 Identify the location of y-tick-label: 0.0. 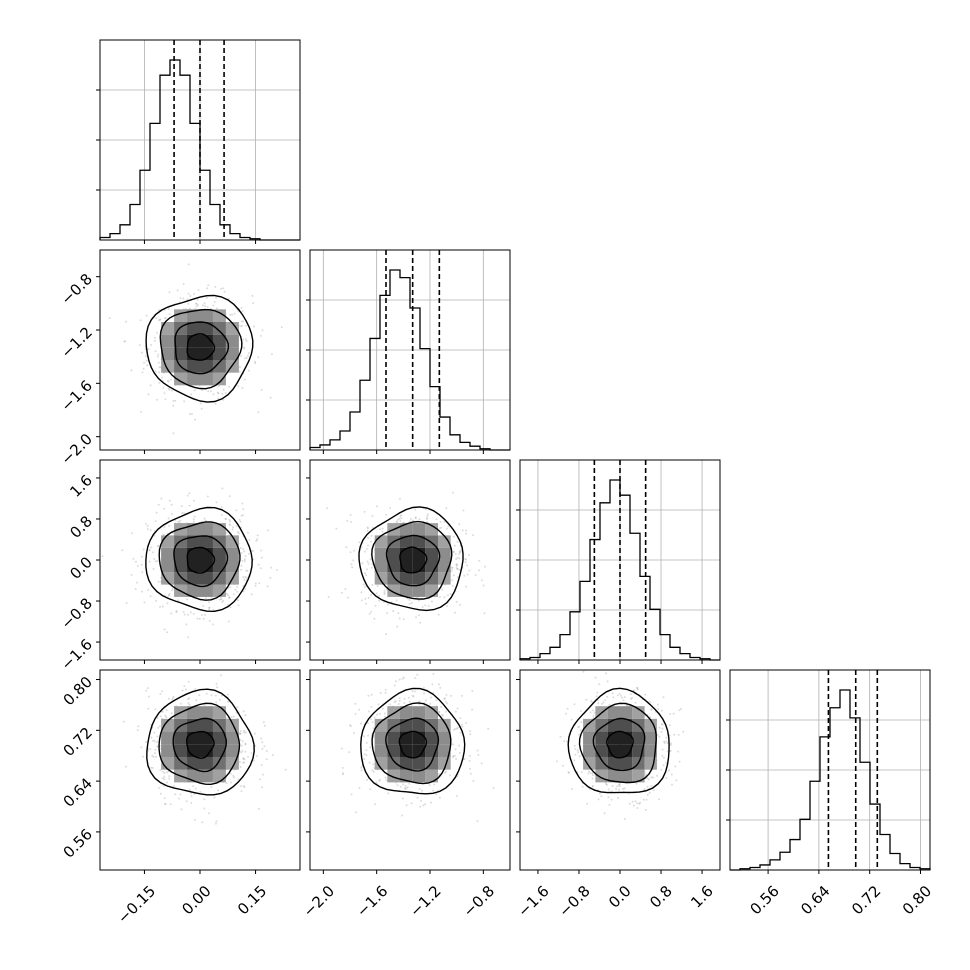
(81, 568).